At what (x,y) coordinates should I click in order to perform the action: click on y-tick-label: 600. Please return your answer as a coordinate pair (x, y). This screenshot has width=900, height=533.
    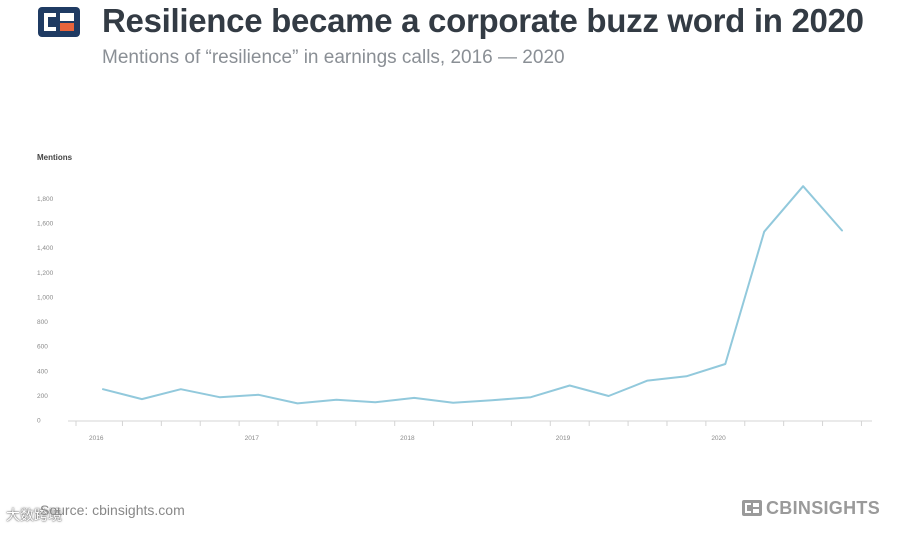
    Looking at the image, I should click on (42, 347).